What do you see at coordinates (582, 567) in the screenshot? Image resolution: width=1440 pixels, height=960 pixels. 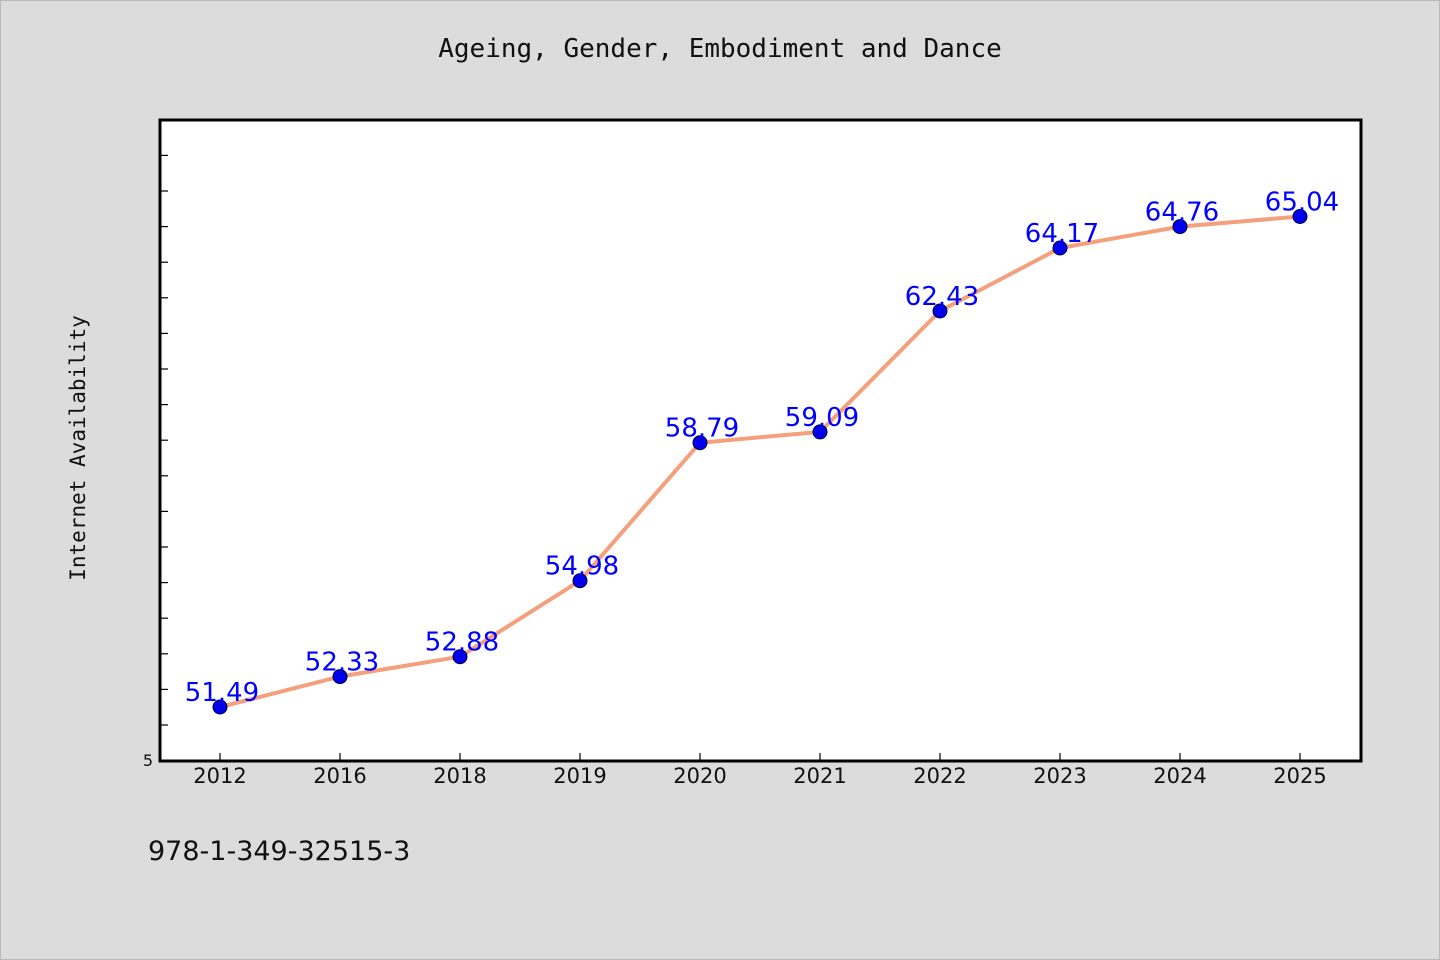 I see `data-label: 54.98` at bounding box center [582, 567].